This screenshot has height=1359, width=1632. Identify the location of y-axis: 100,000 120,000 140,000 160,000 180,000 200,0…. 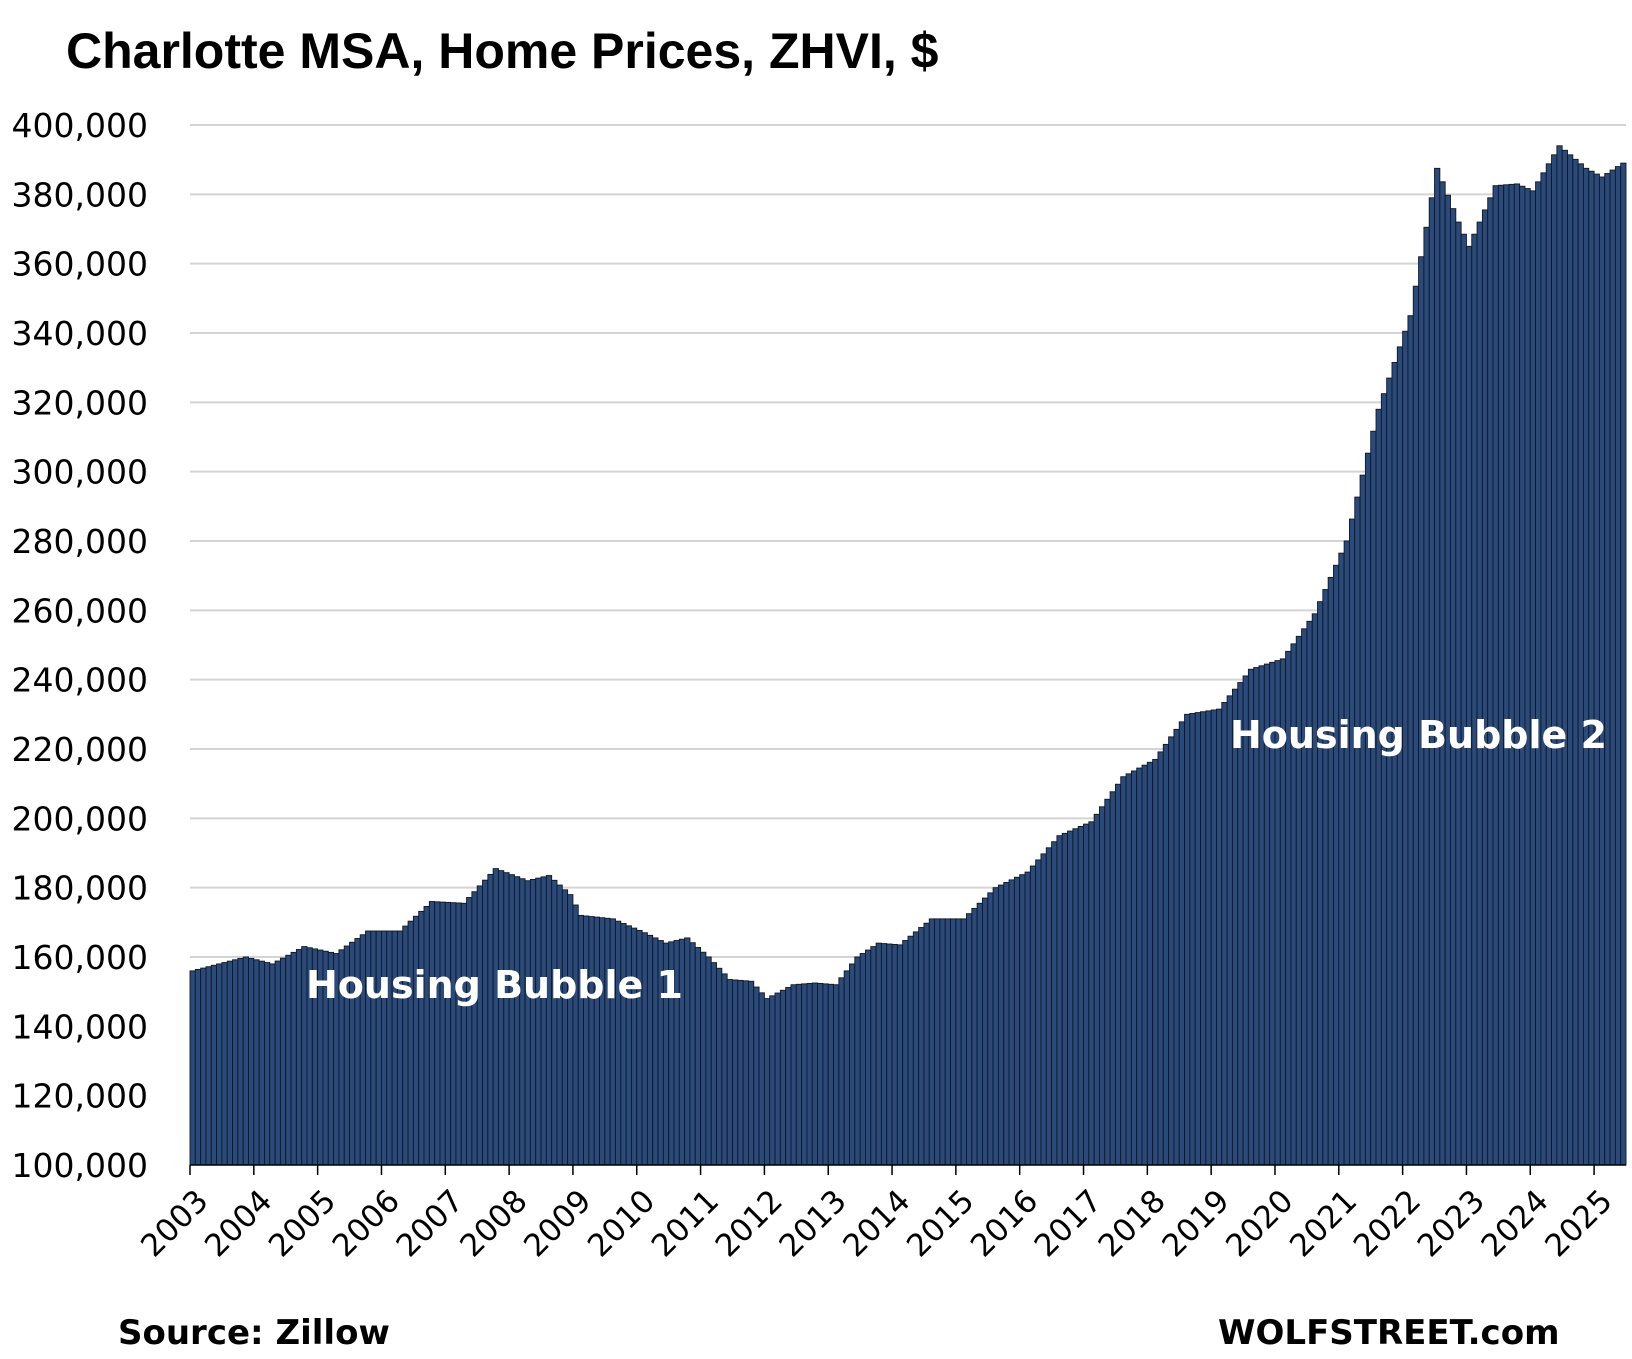
(80, 645).